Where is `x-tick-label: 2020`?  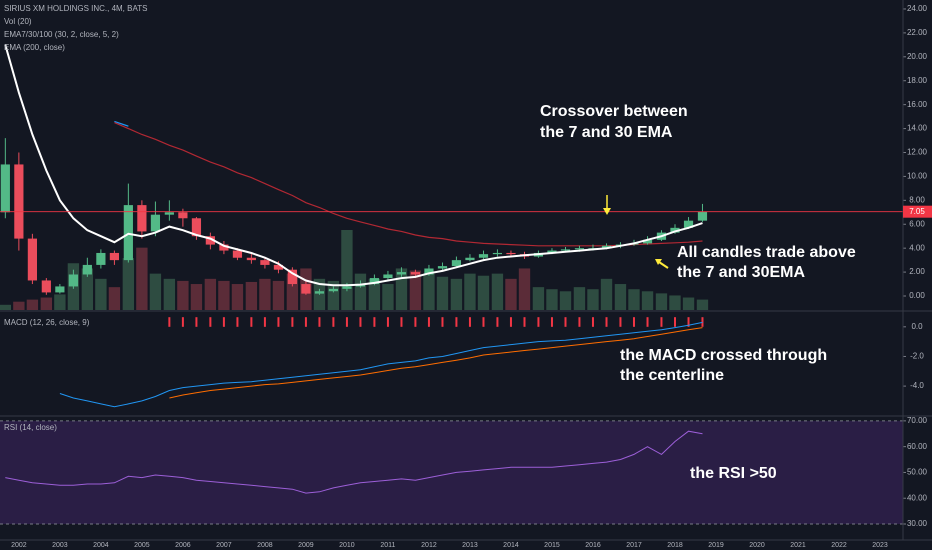
x-tick-label: 2020 is located at coordinates (757, 545).